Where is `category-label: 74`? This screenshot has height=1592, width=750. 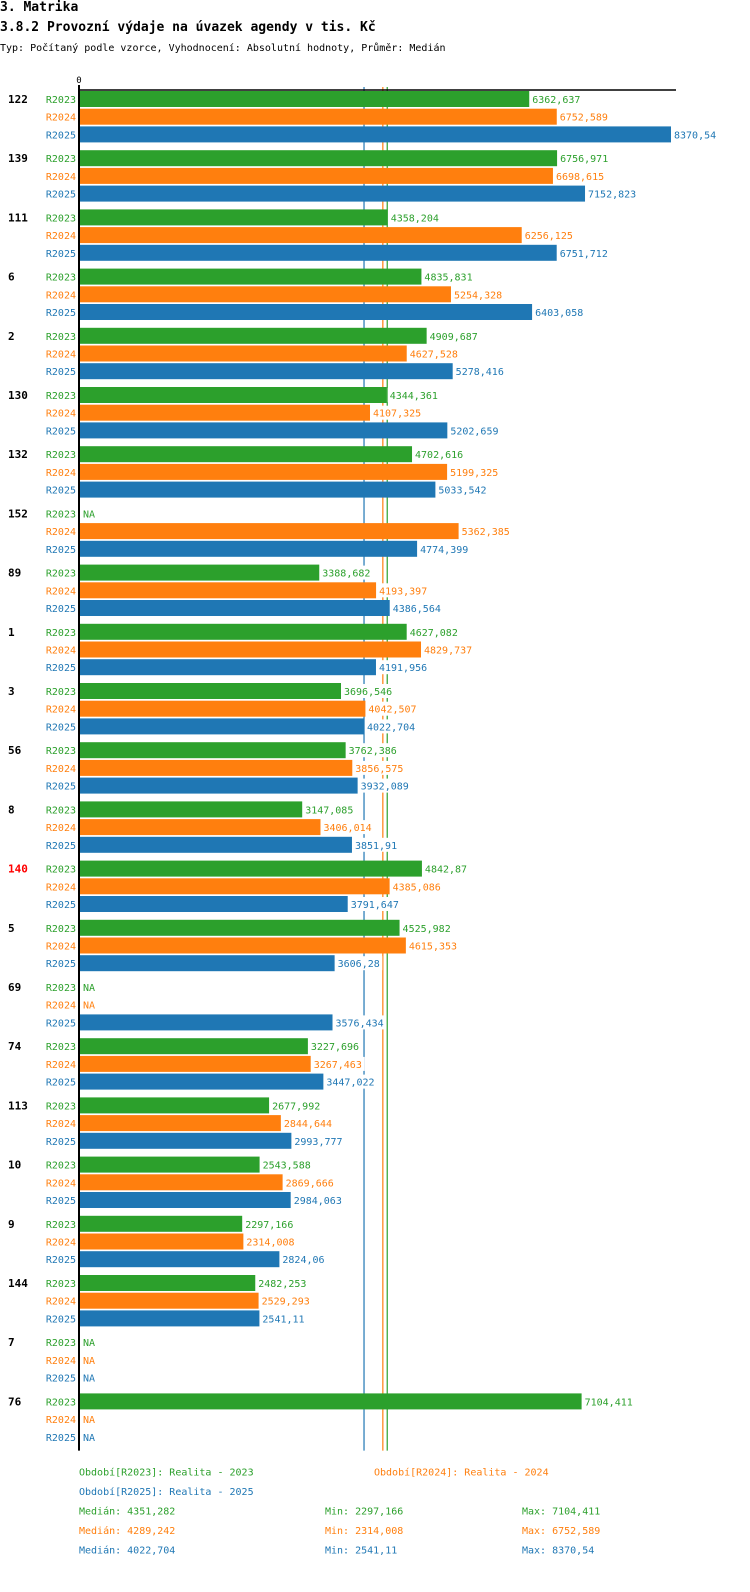 category-label: 74 is located at coordinates (15, 1046).